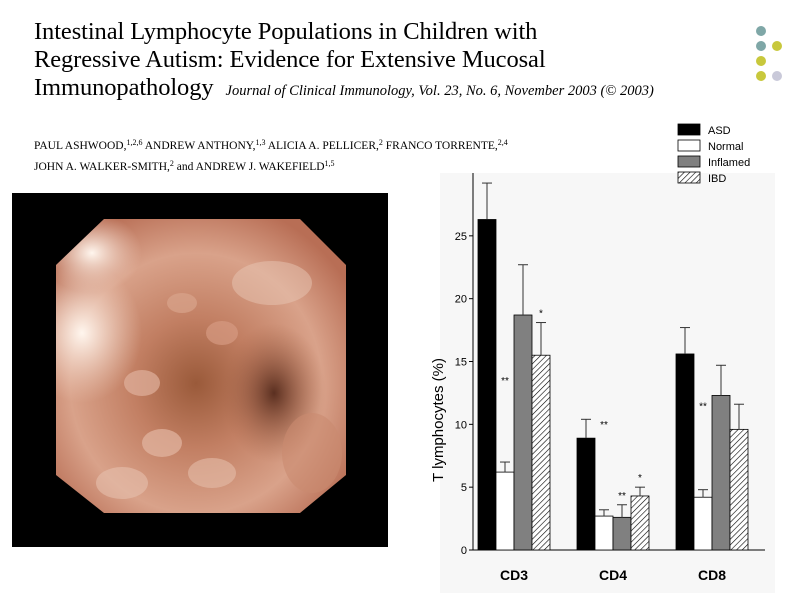 Image resolution: width=800 pixels, height=600 pixels. I want to click on y-tick-label: 25, so click(461, 237).